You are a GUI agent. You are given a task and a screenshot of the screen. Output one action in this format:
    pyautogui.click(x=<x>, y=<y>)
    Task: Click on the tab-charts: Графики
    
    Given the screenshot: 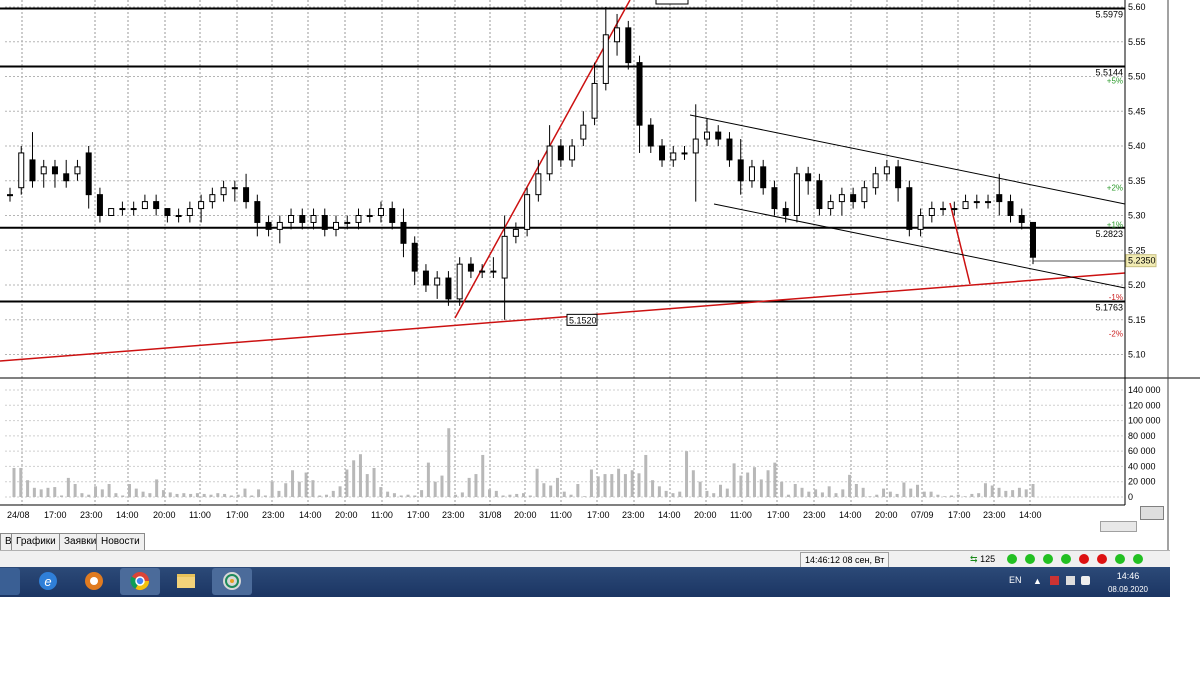 What is the action you would take?
    pyautogui.click(x=36, y=541)
    